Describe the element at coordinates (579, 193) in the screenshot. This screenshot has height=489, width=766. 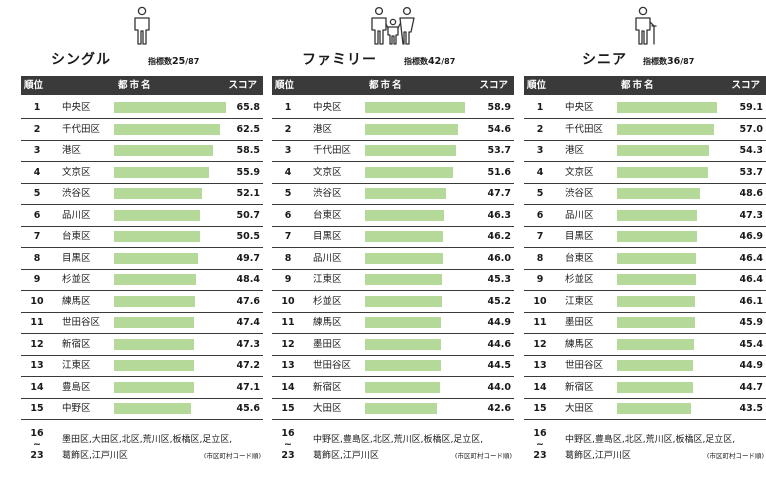
I see `ward-name-cell: 渋谷区` at that location.